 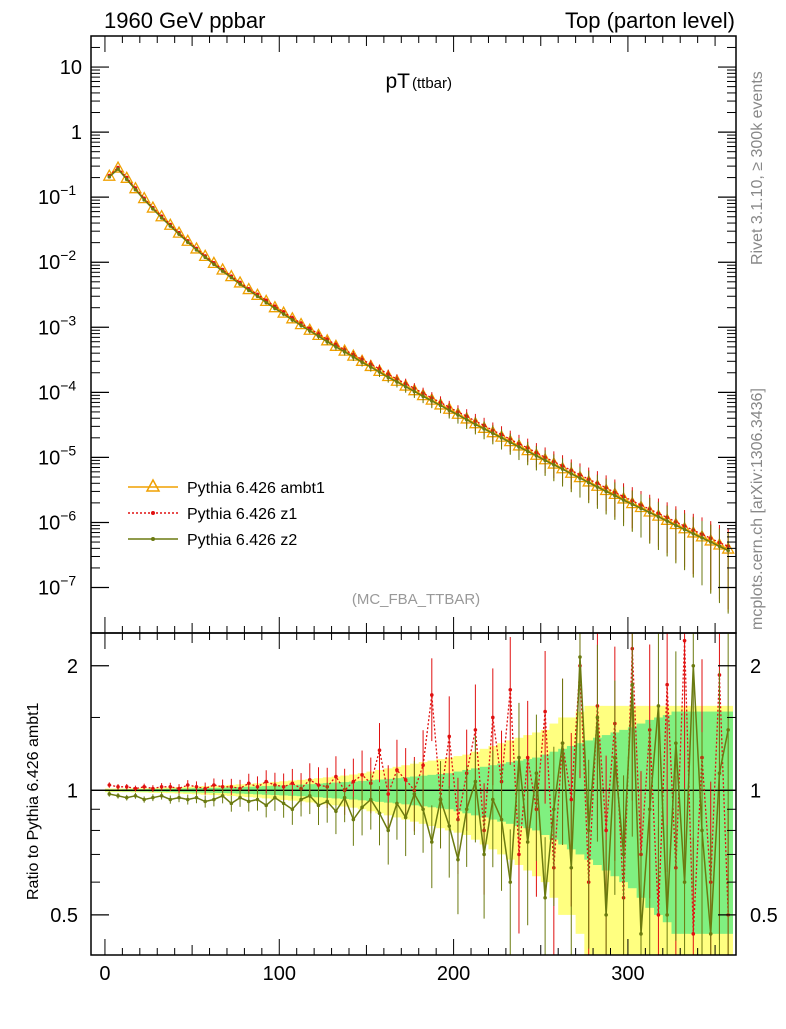 I want to click on ratio-ytick-label-right: 1, so click(x=755, y=791).